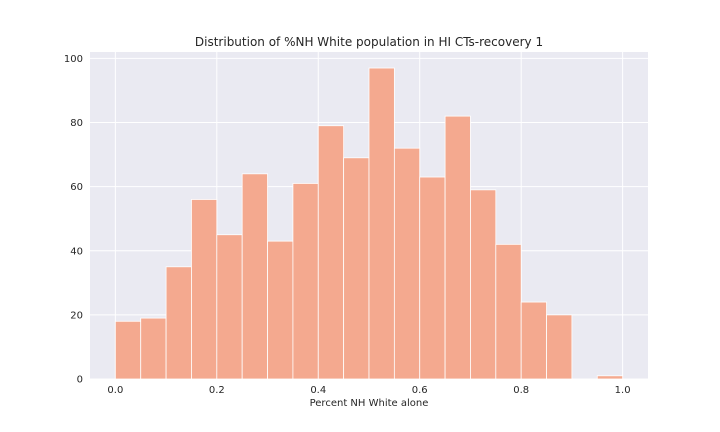 The height and width of the screenshot is (432, 720). What do you see at coordinates (76, 251) in the screenshot?
I see `y-tick-label: 40` at bounding box center [76, 251].